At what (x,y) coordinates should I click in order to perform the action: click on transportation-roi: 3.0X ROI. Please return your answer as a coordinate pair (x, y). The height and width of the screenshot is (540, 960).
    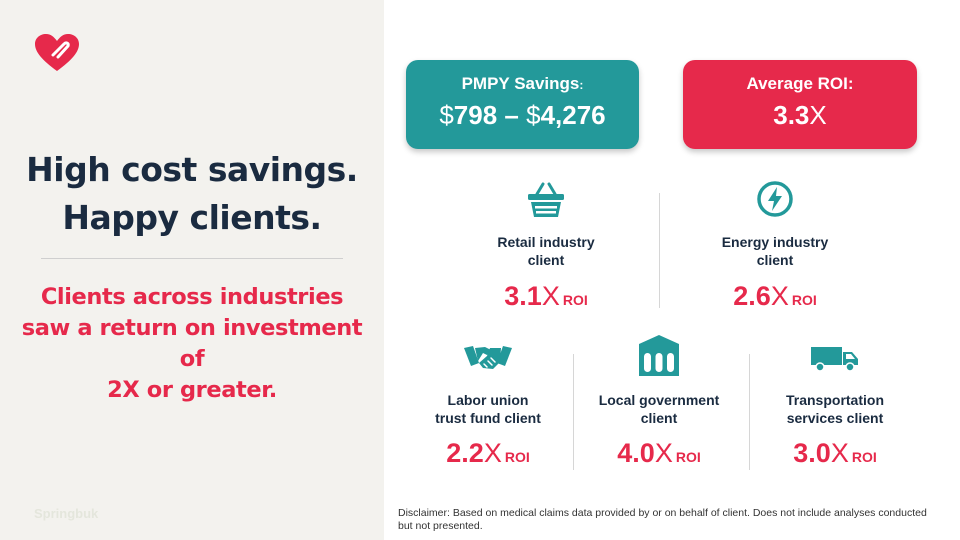
    Looking at the image, I should click on (835, 453).